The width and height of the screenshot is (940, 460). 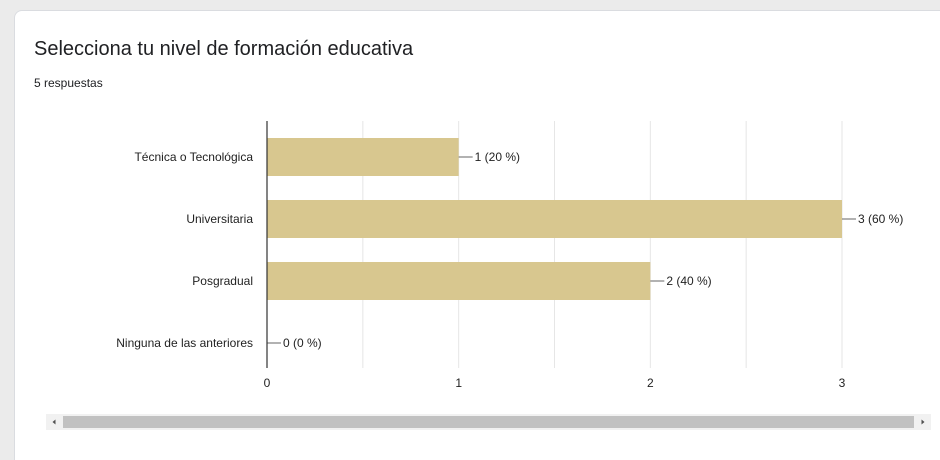 I want to click on scroll-right-arrow-icon, so click(x=923, y=422).